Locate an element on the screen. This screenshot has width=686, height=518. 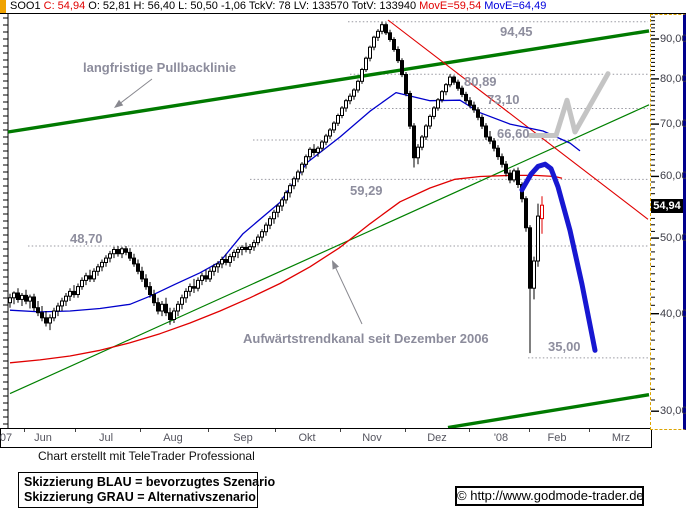
y-axis-label-90: 90,00 is located at coordinates (673, 39).